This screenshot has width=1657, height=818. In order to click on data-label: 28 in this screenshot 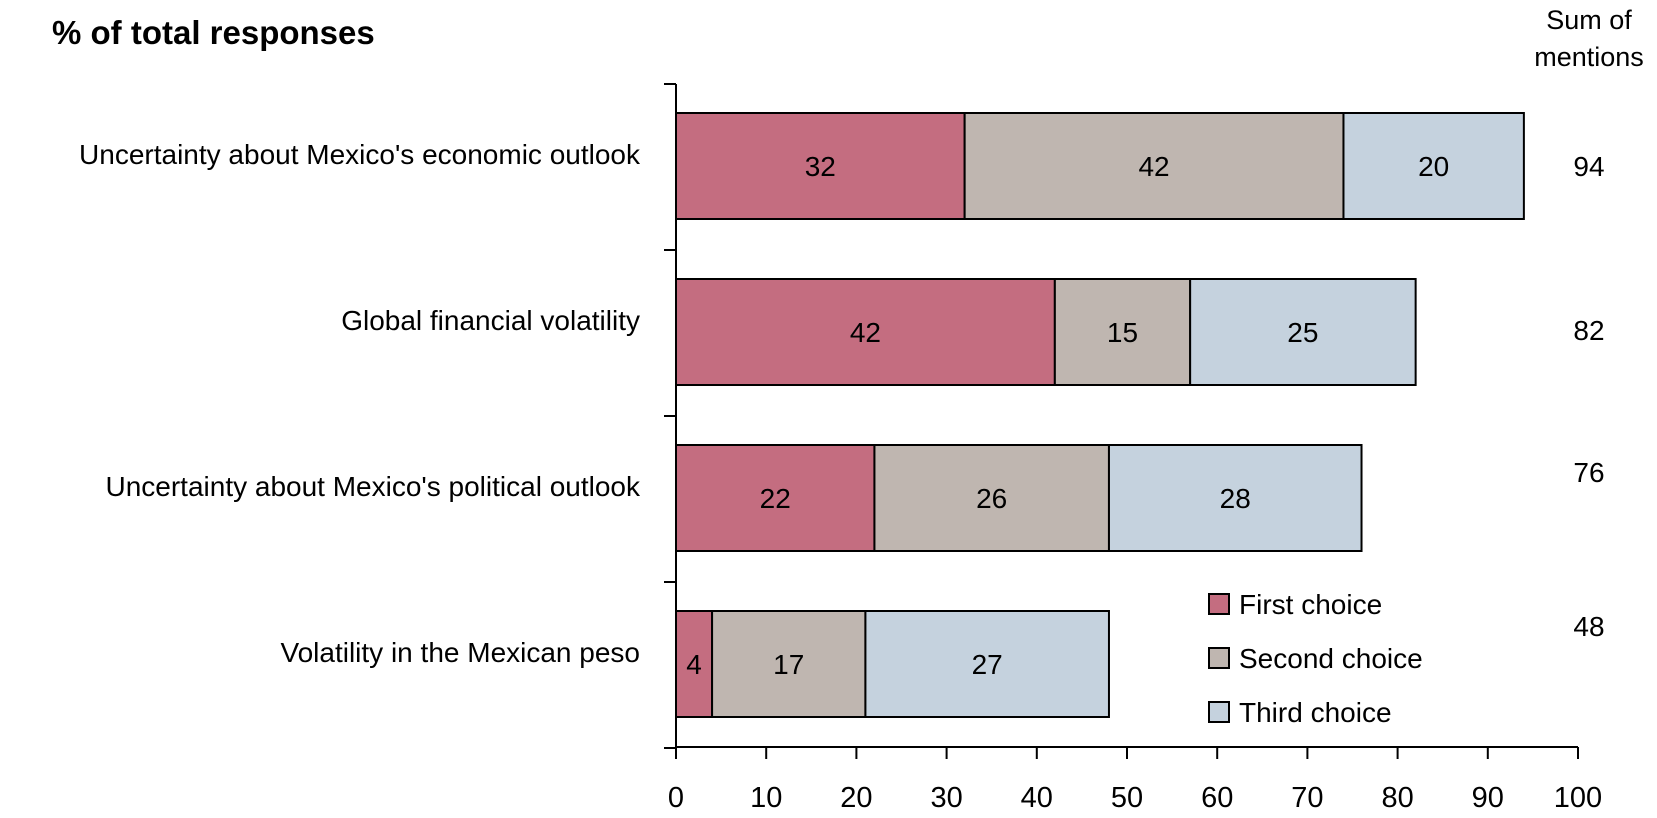, I will do `click(1235, 498)`.